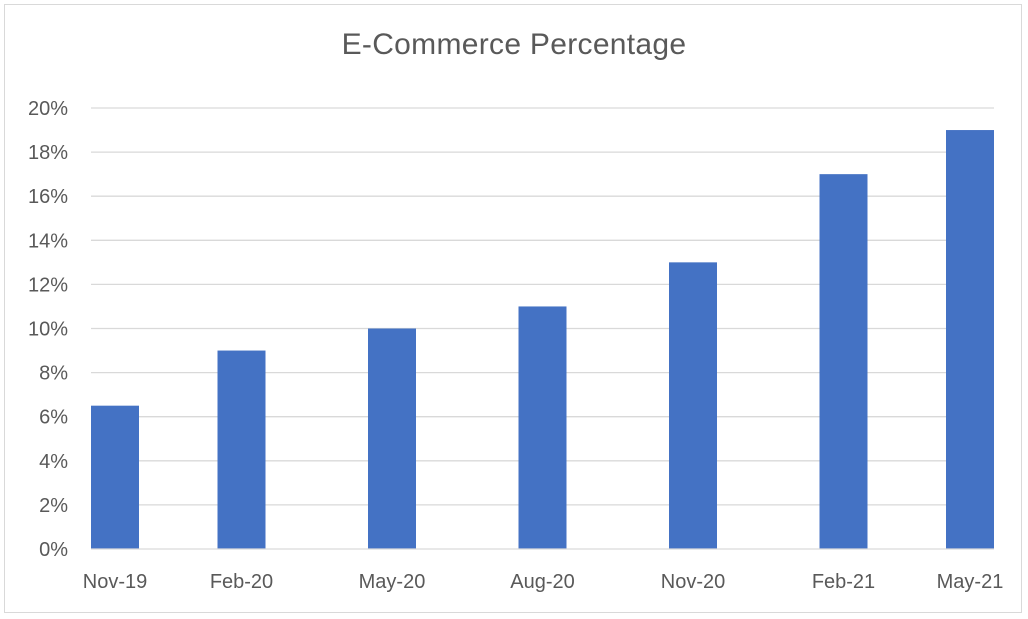 This screenshot has height=619, width=1028. I want to click on y-tick-label: 16%, so click(48, 197).